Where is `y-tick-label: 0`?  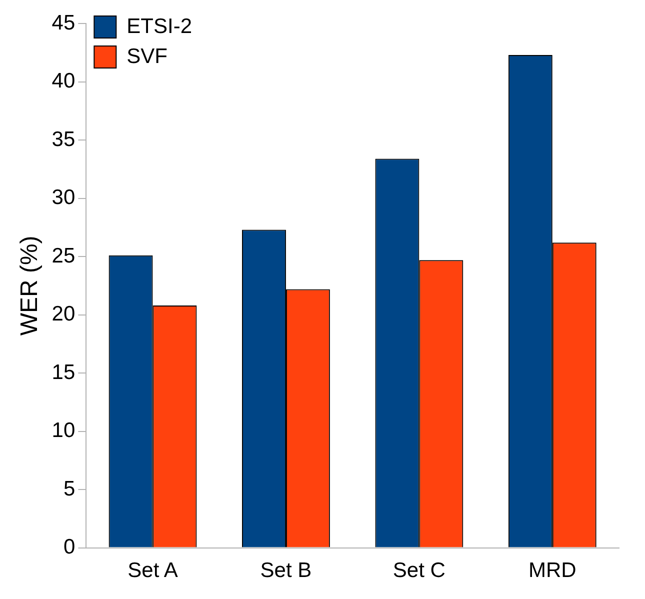 y-tick-label: 0 is located at coordinates (69, 547).